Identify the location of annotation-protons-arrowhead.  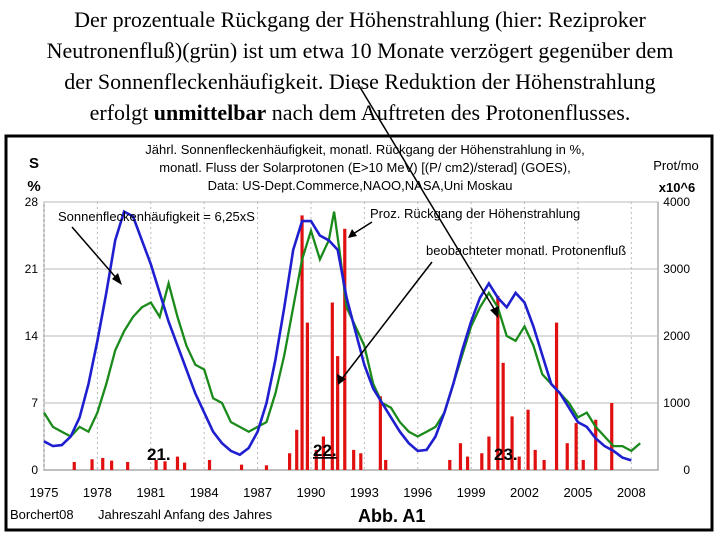
(341, 379).